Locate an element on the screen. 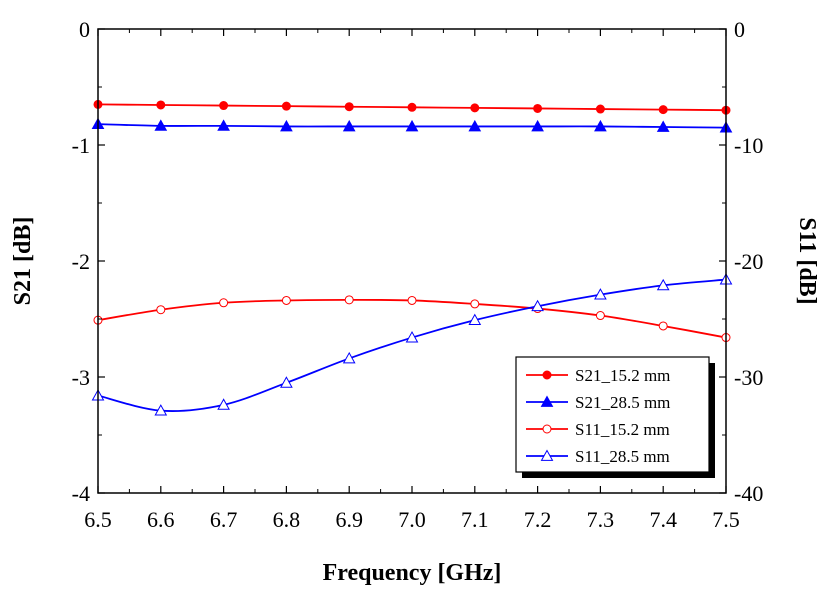 The width and height of the screenshot is (835, 599). legend-item-s21-15-2-mm: S21_15.2 mm is located at coordinates (598, 375).